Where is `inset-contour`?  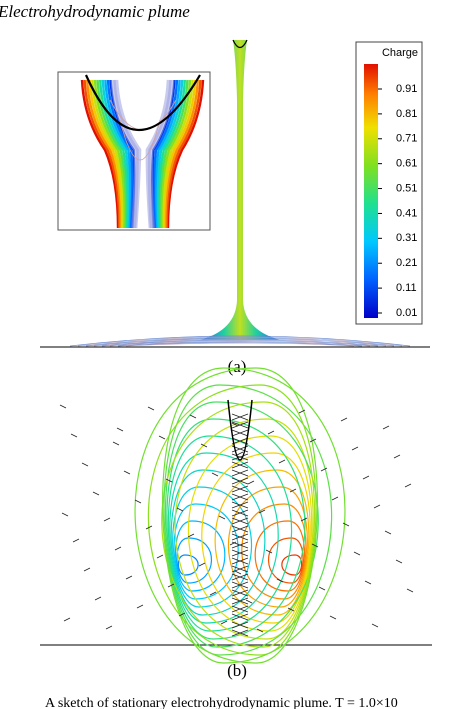
inset-contour is located at coordinates (142, 154).